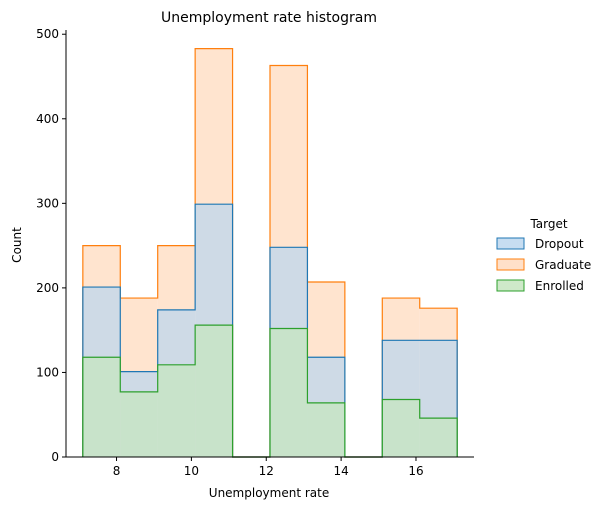 The image size is (613, 510). Describe the element at coordinates (47, 372) in the screenshot. I see `y-tick-label: 100` at that location.